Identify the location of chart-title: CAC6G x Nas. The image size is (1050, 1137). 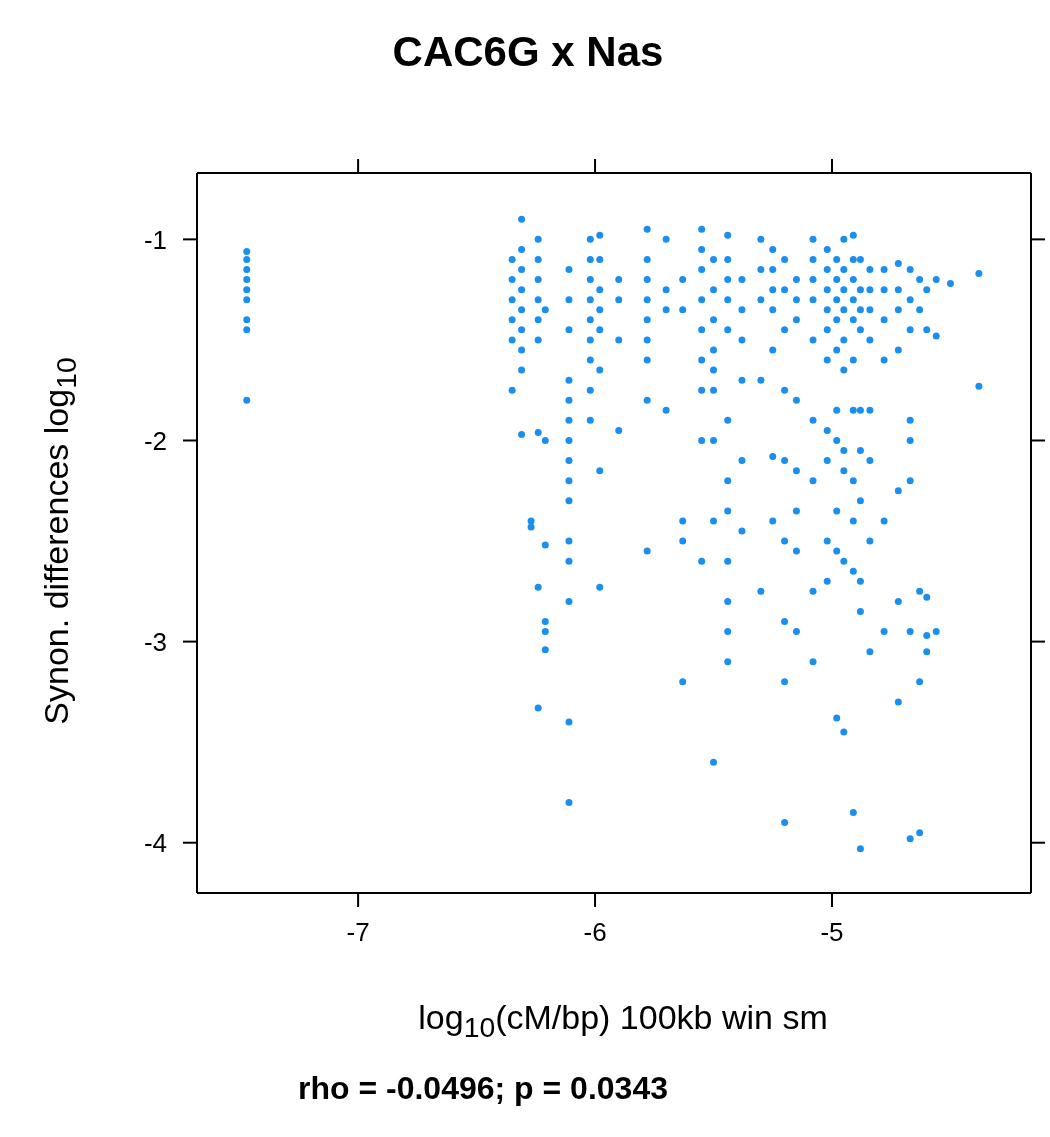
(528, 52).